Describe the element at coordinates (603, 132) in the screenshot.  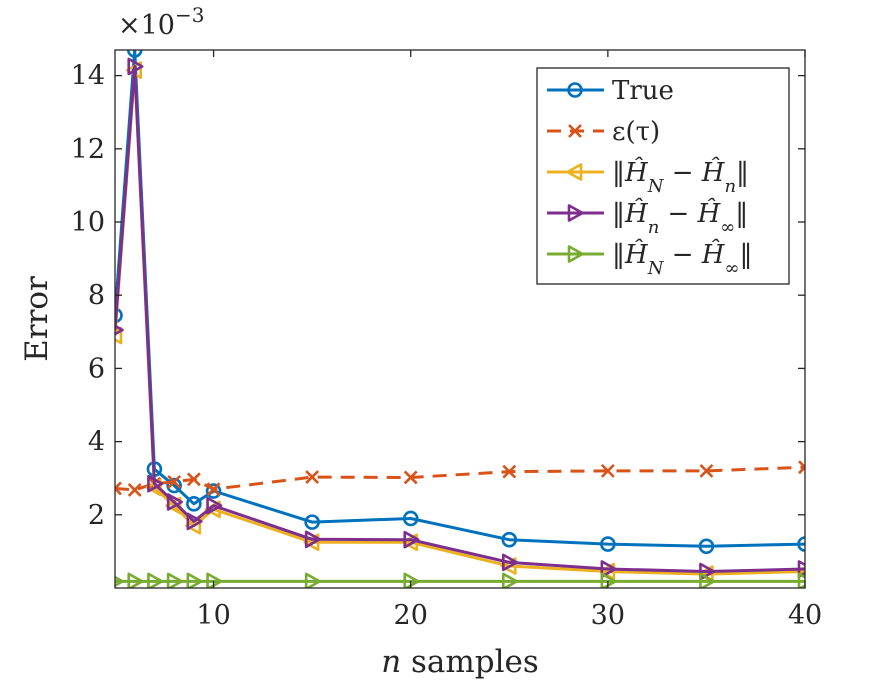
I see `legend-entry-1: ε(τ)` at that location.